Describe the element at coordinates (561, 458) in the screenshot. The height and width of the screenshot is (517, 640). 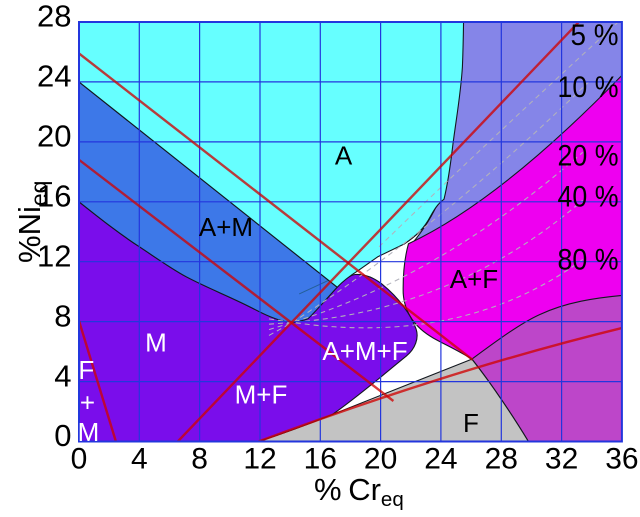
I see `svg-text: 32` at that location.